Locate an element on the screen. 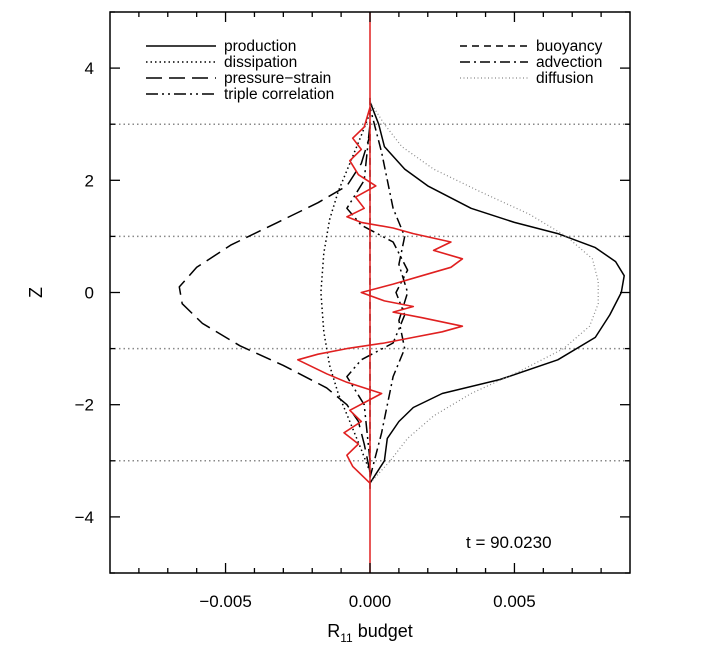 The height and width of the screenshot is (649, 722). series-line-dissipation is located at coordinates (345, 292).